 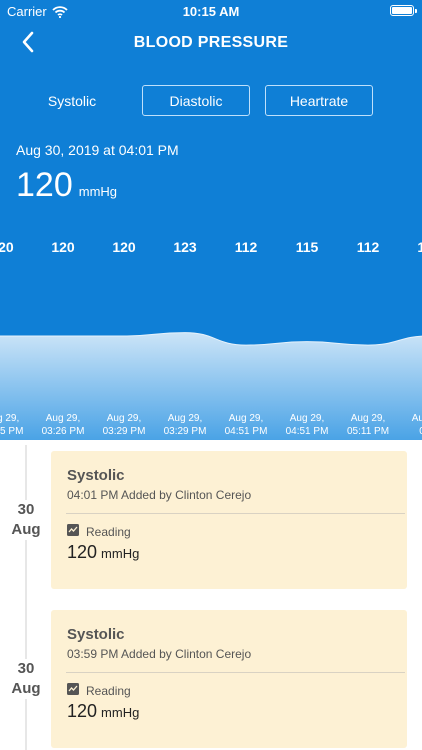 What do you see at coordinates (63, 425) in the screenshot?
I see `chart-x-tick-label: Aug 29, 03:26 PM` at bounding box center [63, 425].